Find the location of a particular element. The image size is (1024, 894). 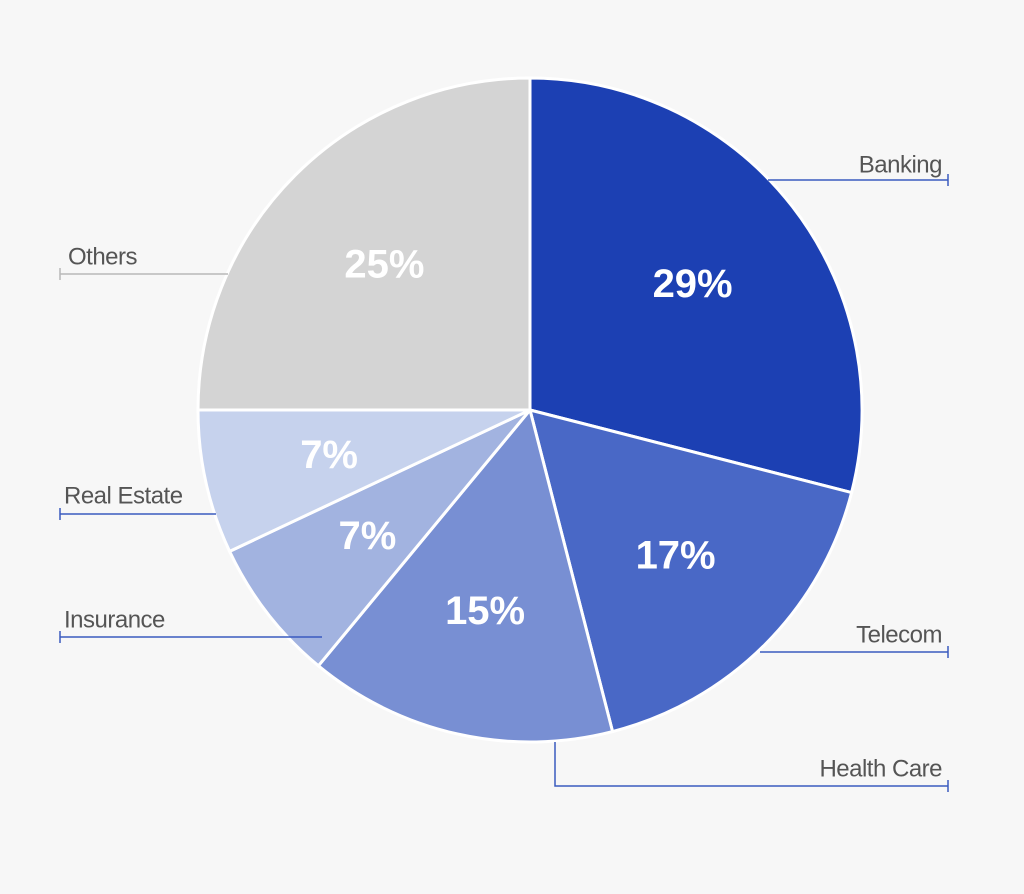

category-label-health-care: Health Care is located at coordinates (880, 769).